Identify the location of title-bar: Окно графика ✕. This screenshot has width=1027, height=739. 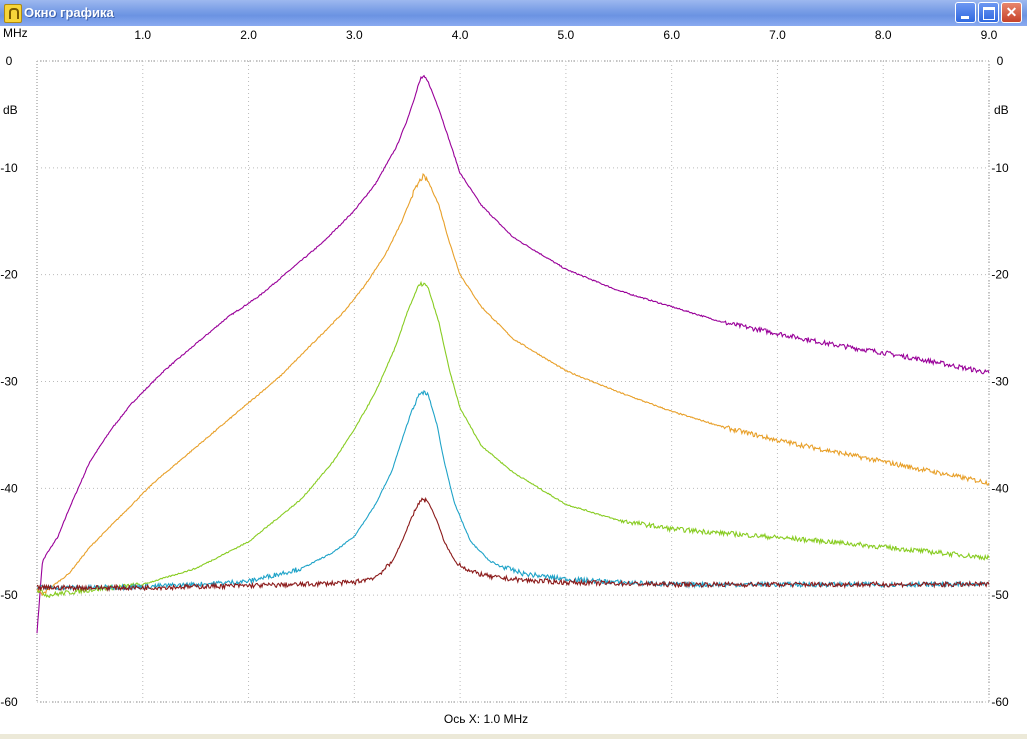
(513, 13).